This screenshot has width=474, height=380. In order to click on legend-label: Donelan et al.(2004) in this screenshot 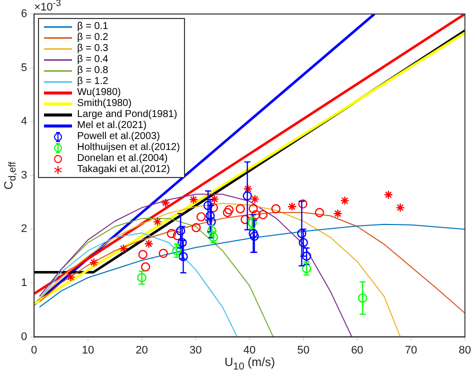, I will do `click(122, 158)`.